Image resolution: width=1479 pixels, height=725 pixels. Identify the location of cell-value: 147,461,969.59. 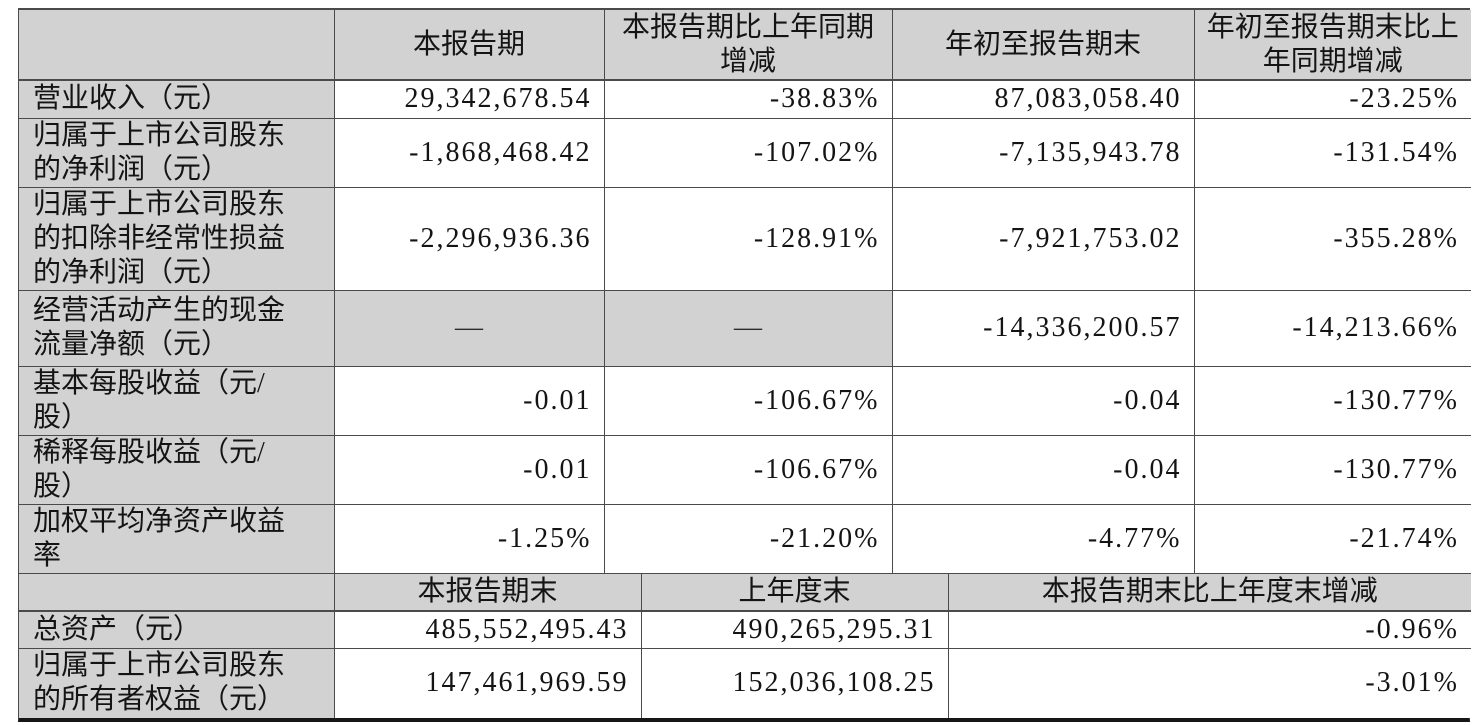
(488, 683).